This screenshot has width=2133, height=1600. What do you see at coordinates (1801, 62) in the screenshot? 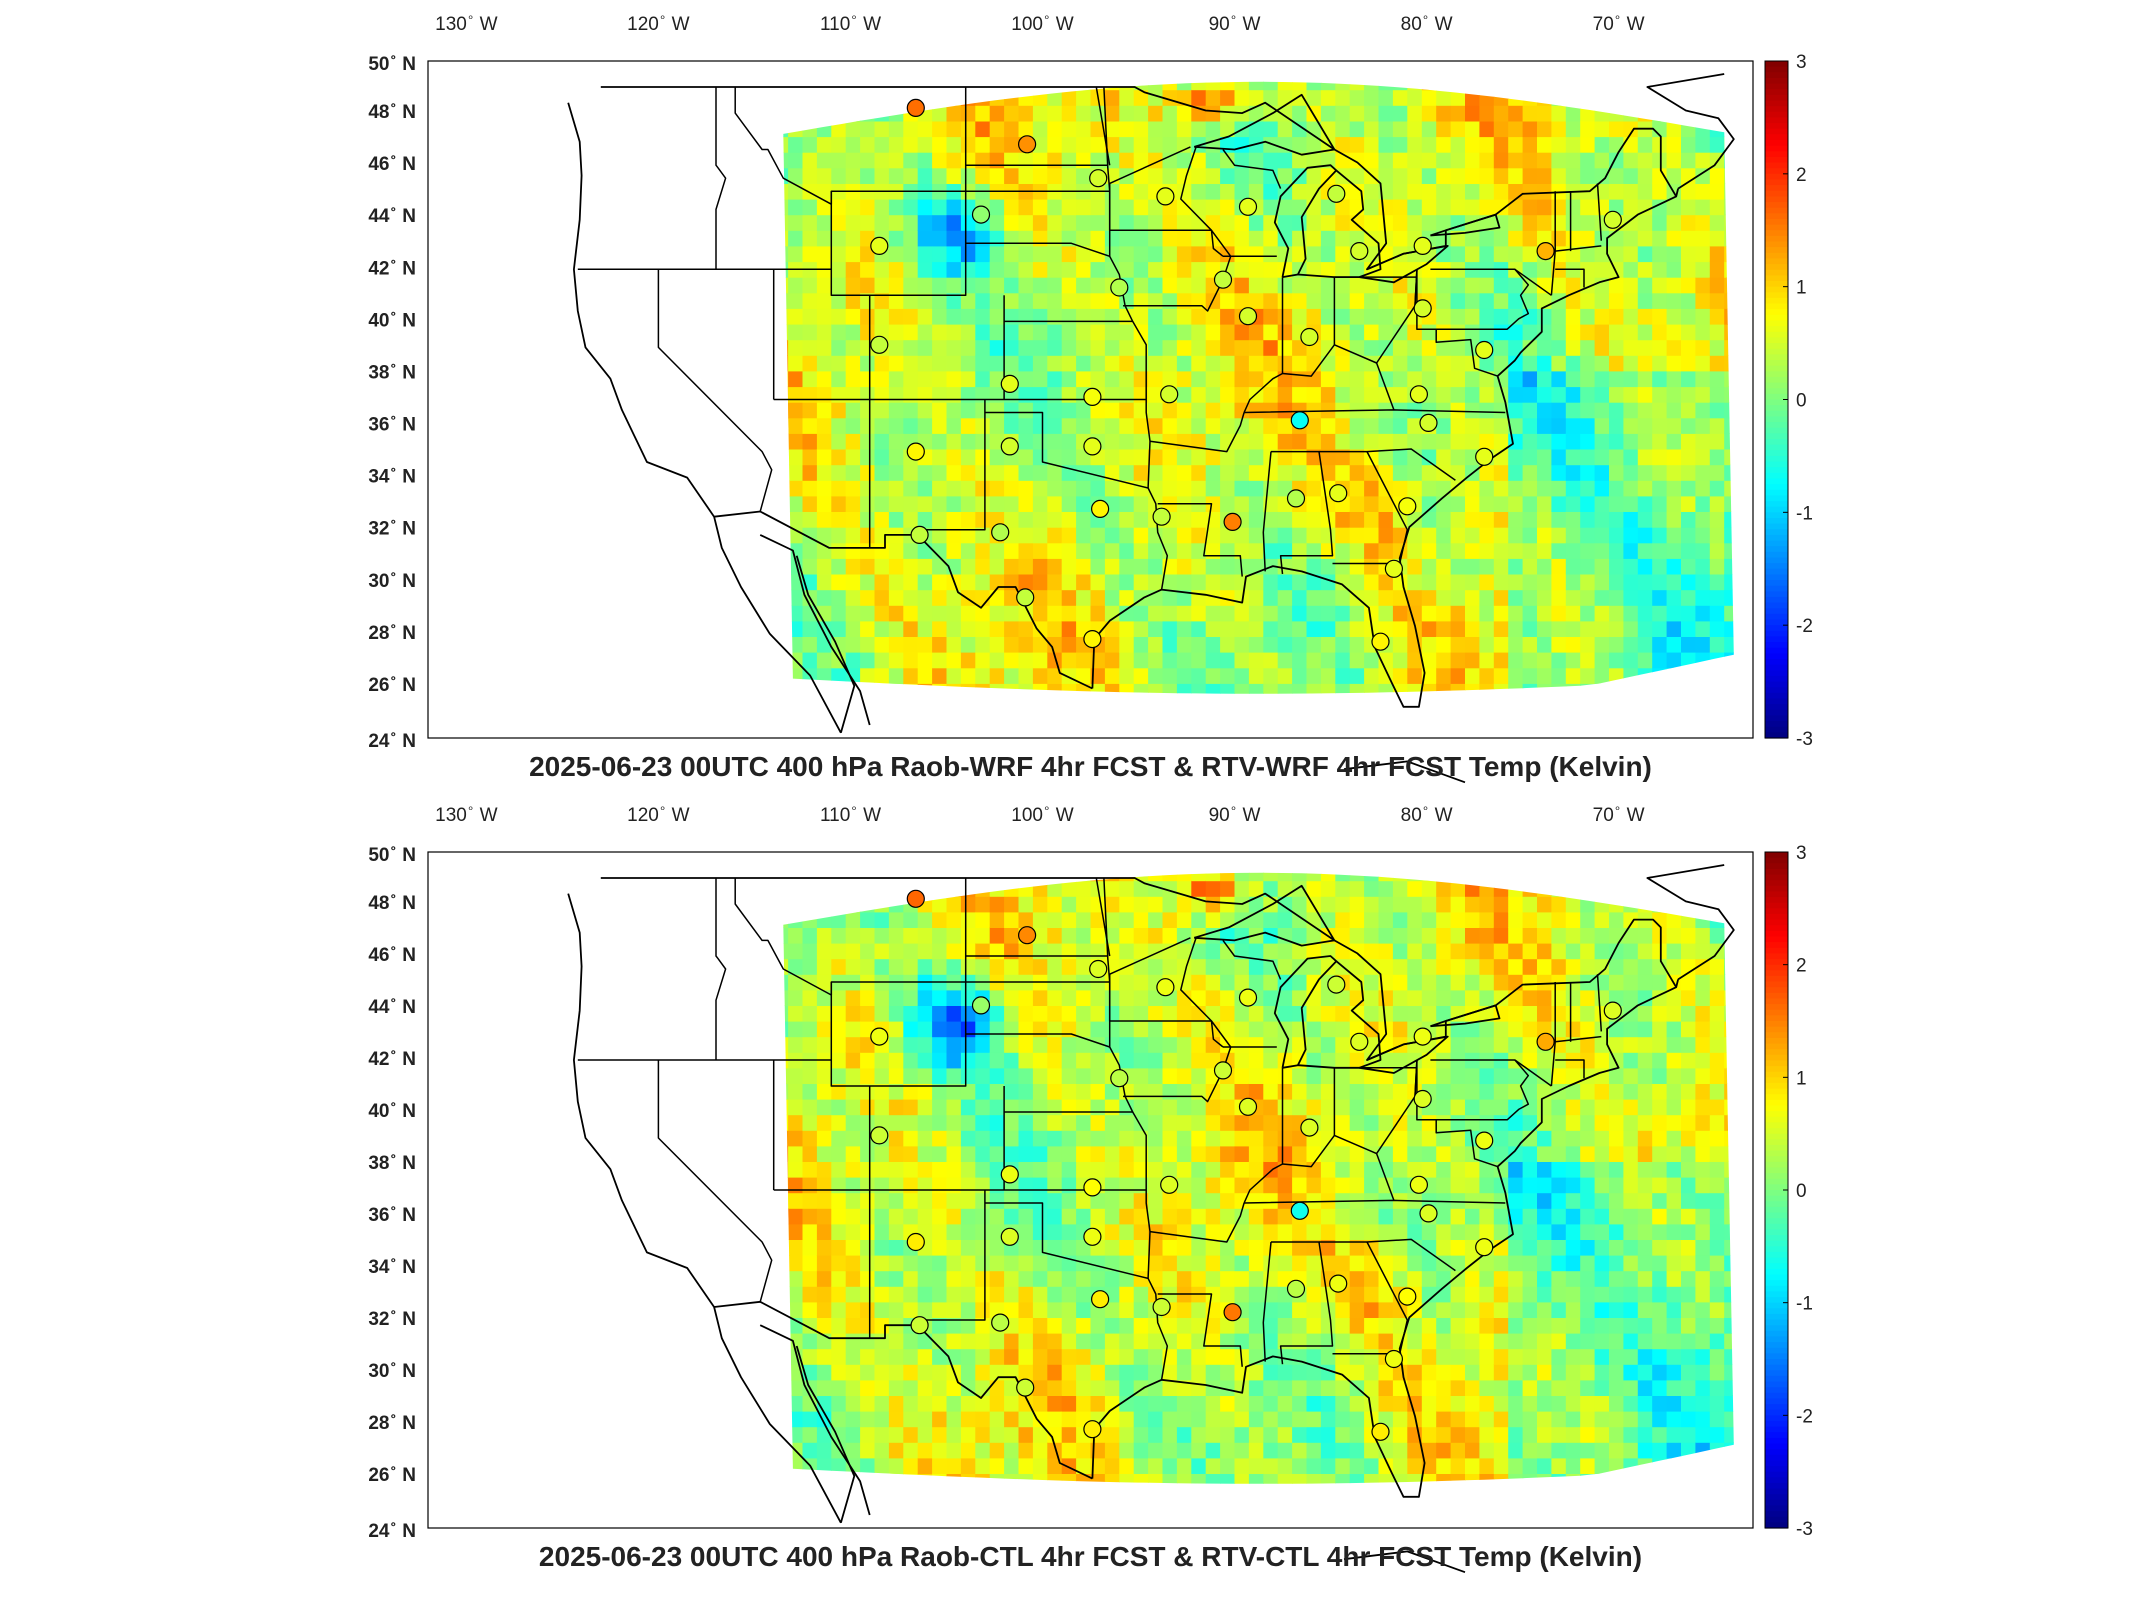
I see `colorbar-tick-label: 3` at bounding box center [1801, 62].